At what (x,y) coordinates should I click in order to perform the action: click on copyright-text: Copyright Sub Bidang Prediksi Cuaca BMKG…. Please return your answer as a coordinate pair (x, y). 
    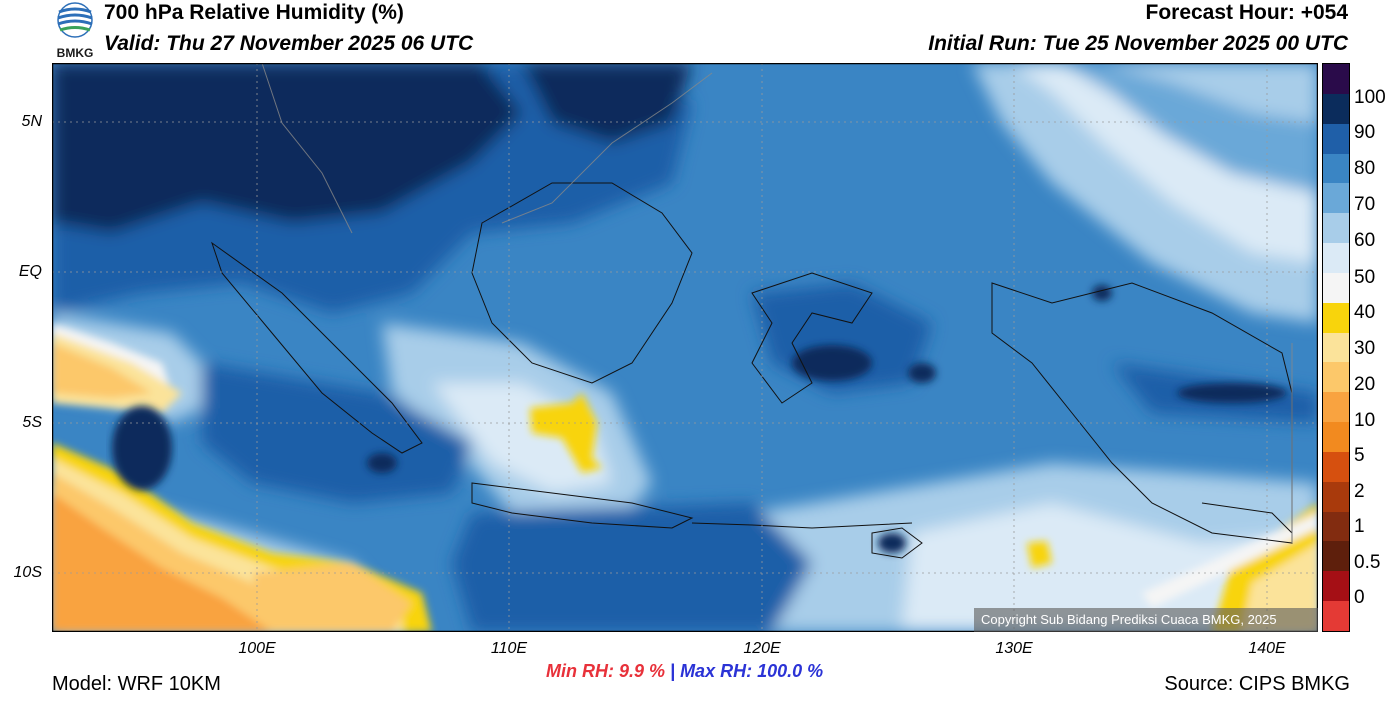
    Looking at the image, I should click on (1146, 620).